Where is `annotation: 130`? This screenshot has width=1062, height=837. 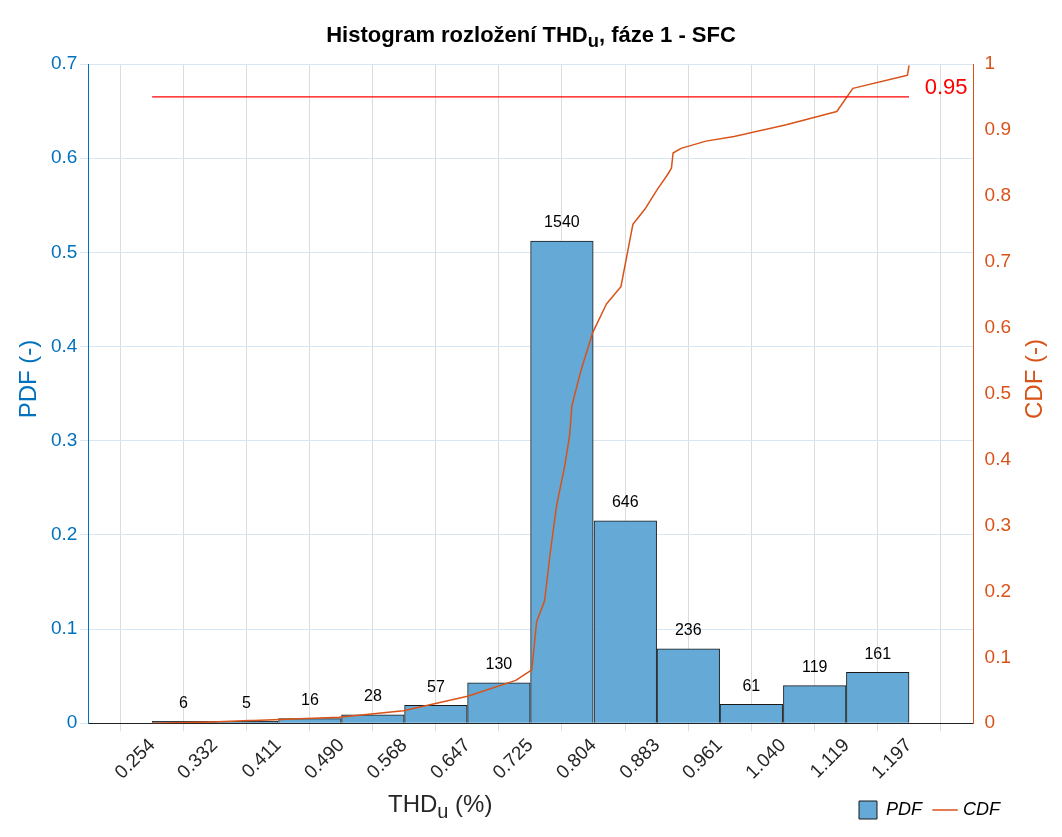 annotation: 130 is located at coordinates (499, 664).